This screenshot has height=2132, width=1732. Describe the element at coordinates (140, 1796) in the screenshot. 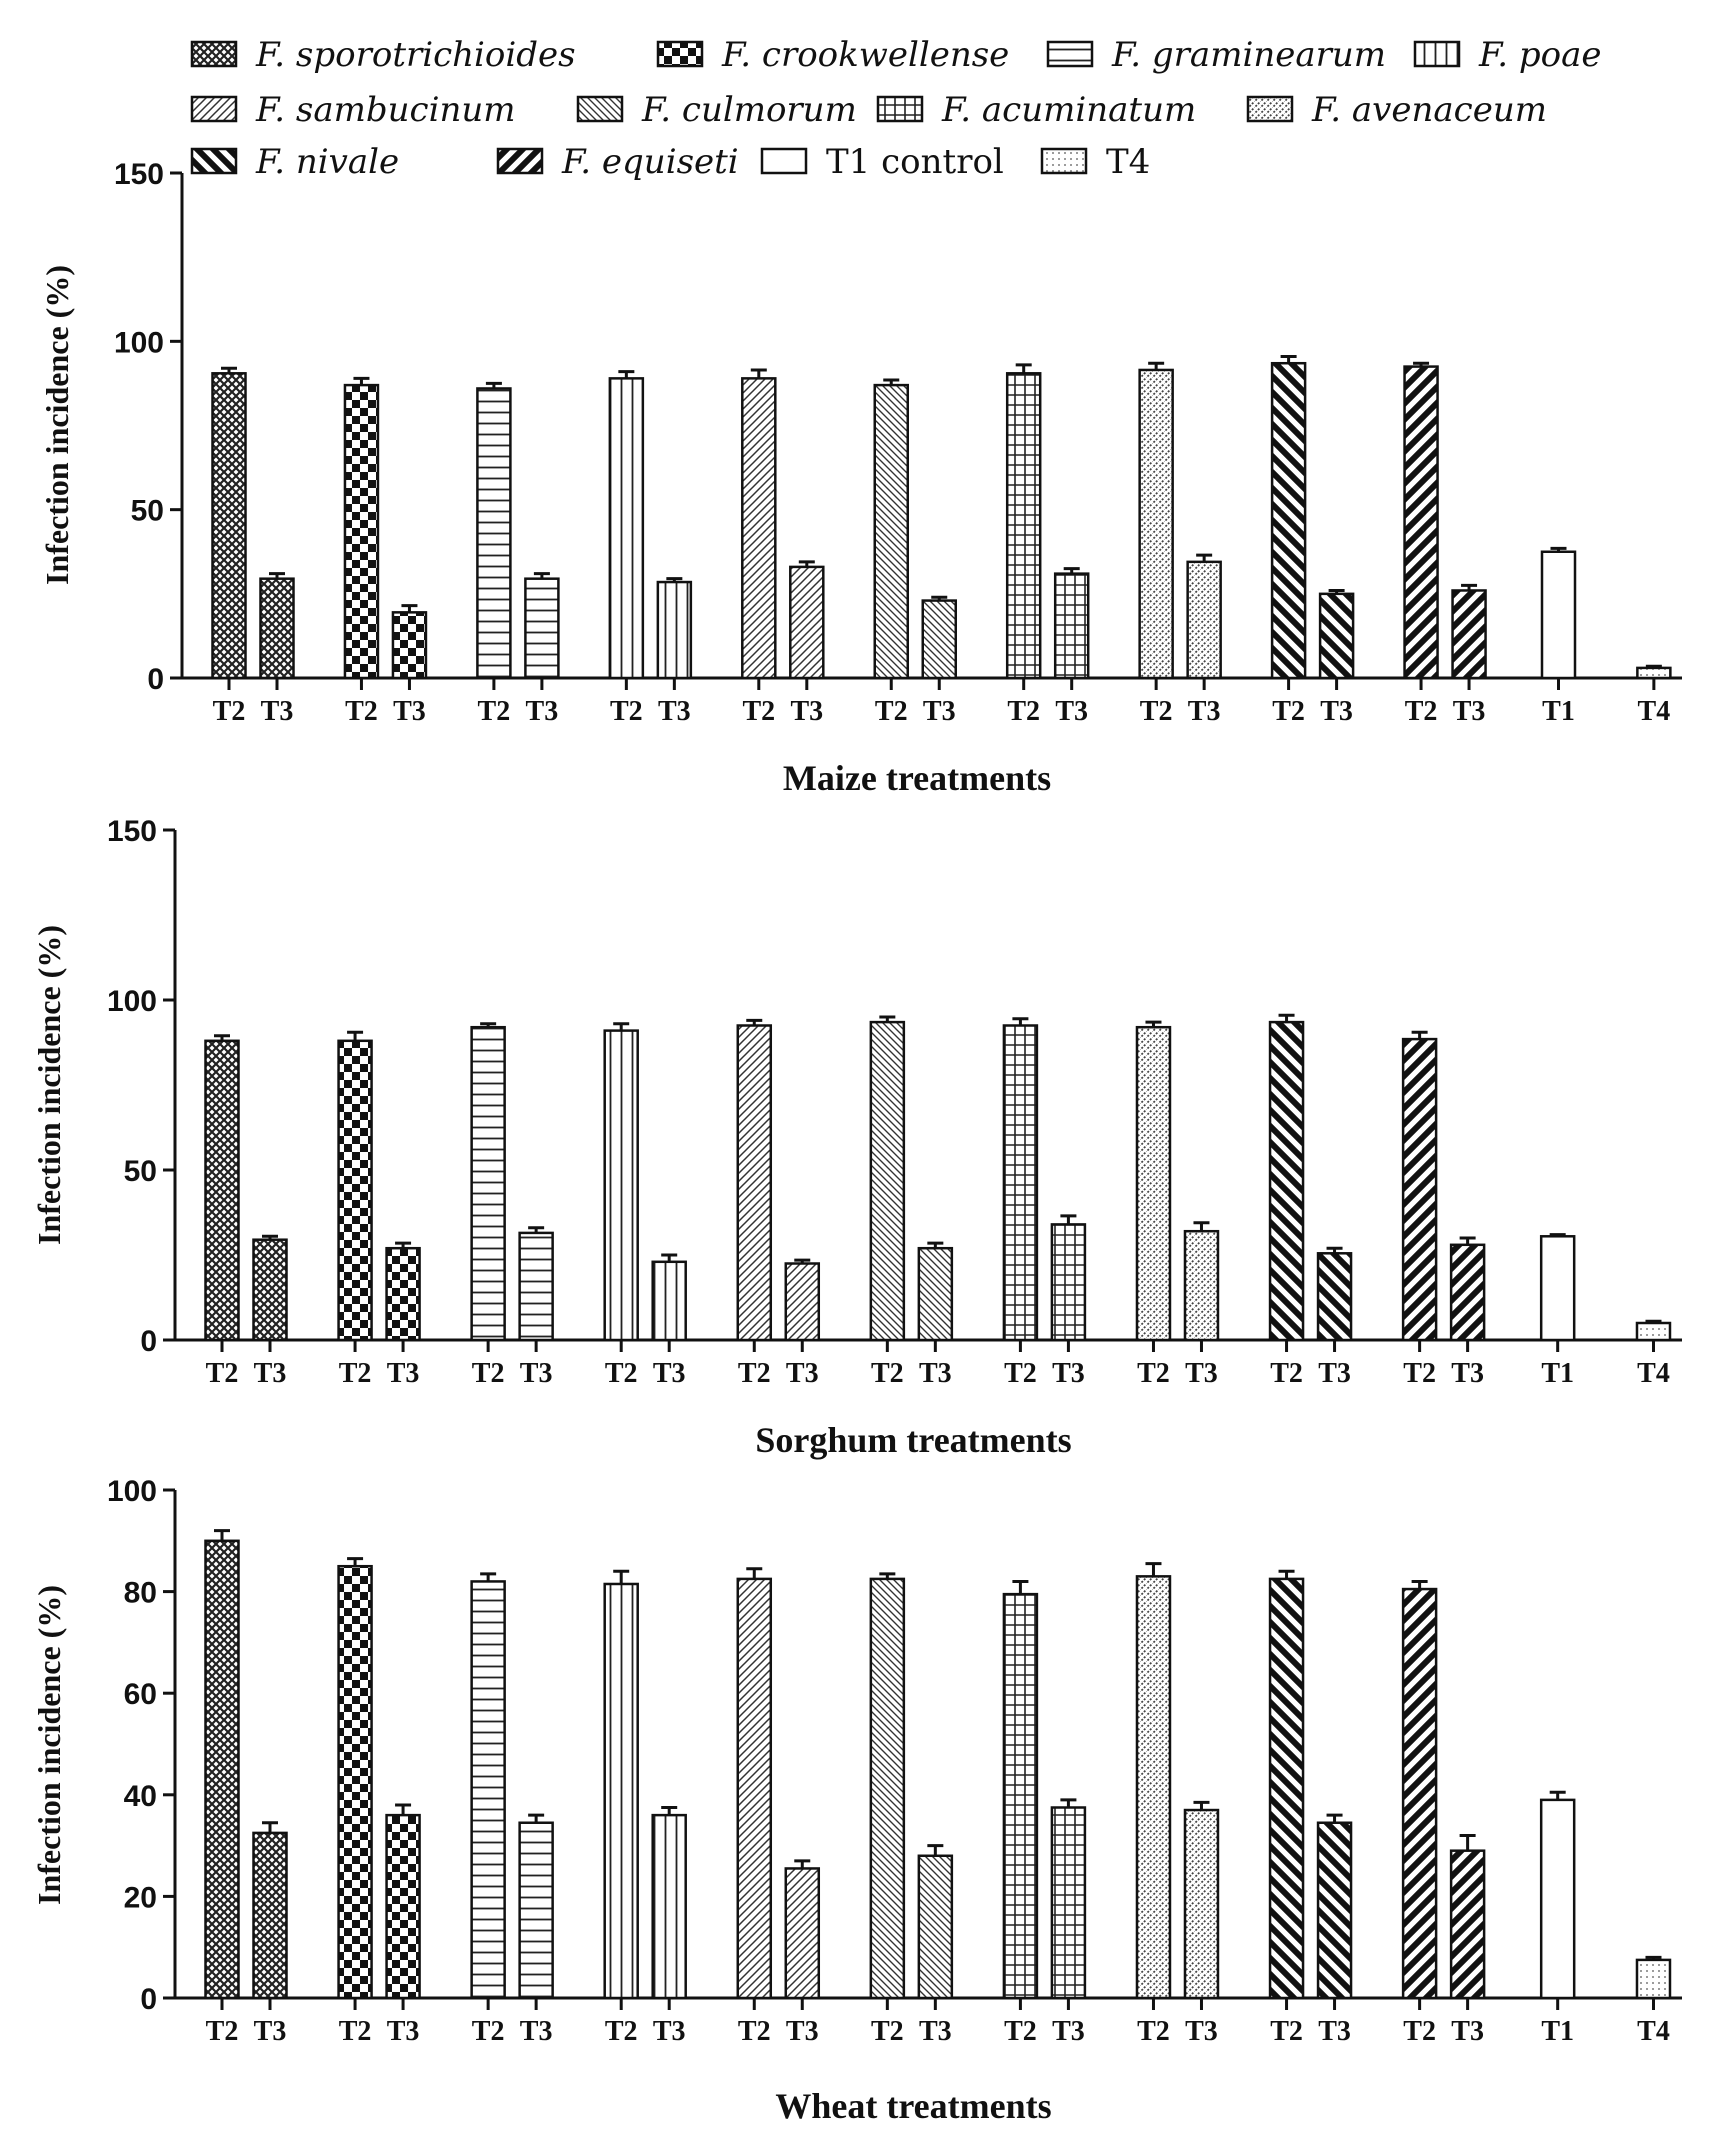

I see `y-tick-label: 40` at that location.